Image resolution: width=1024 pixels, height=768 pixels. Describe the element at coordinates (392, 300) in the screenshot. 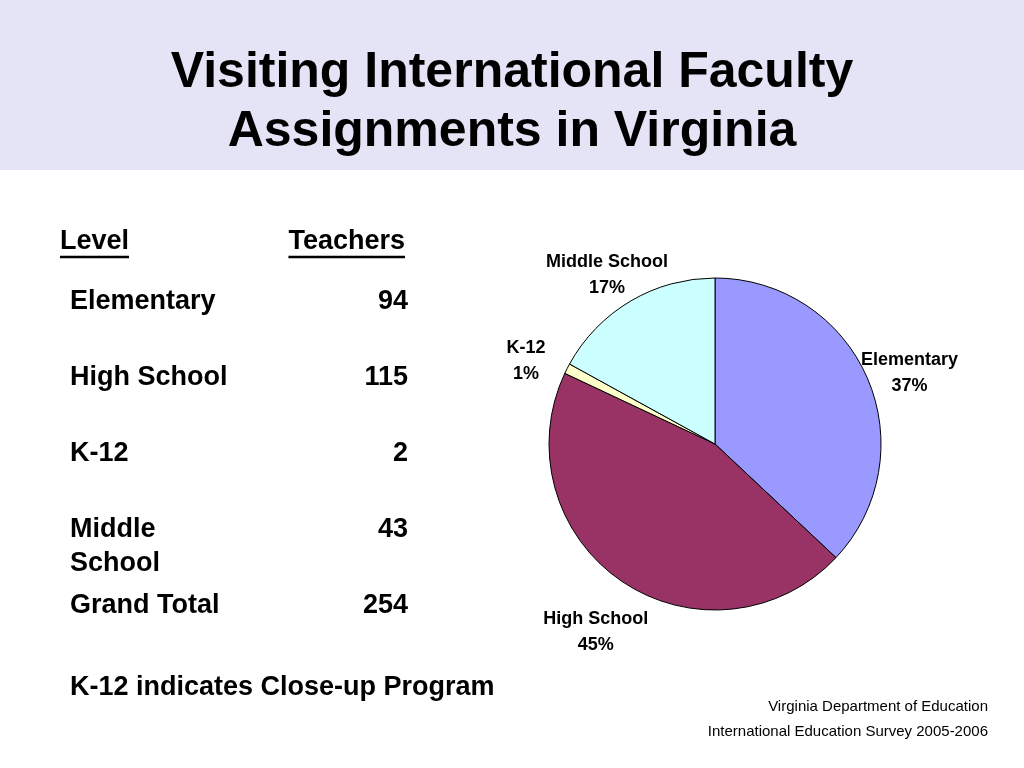

I see `data-label: 94` at that location.